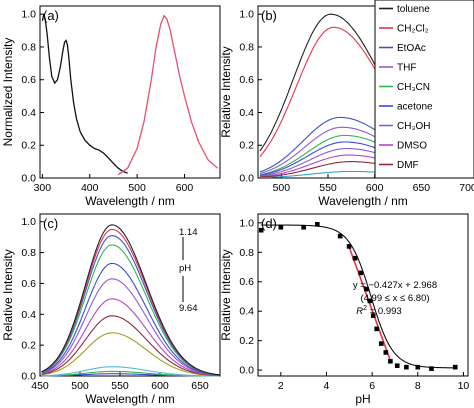 The width and height of the screenshot is (474, 408). Describe the element at coordinates (384, 311) in the screenshot. I see `r-squared-value: = 0.993` at that location.